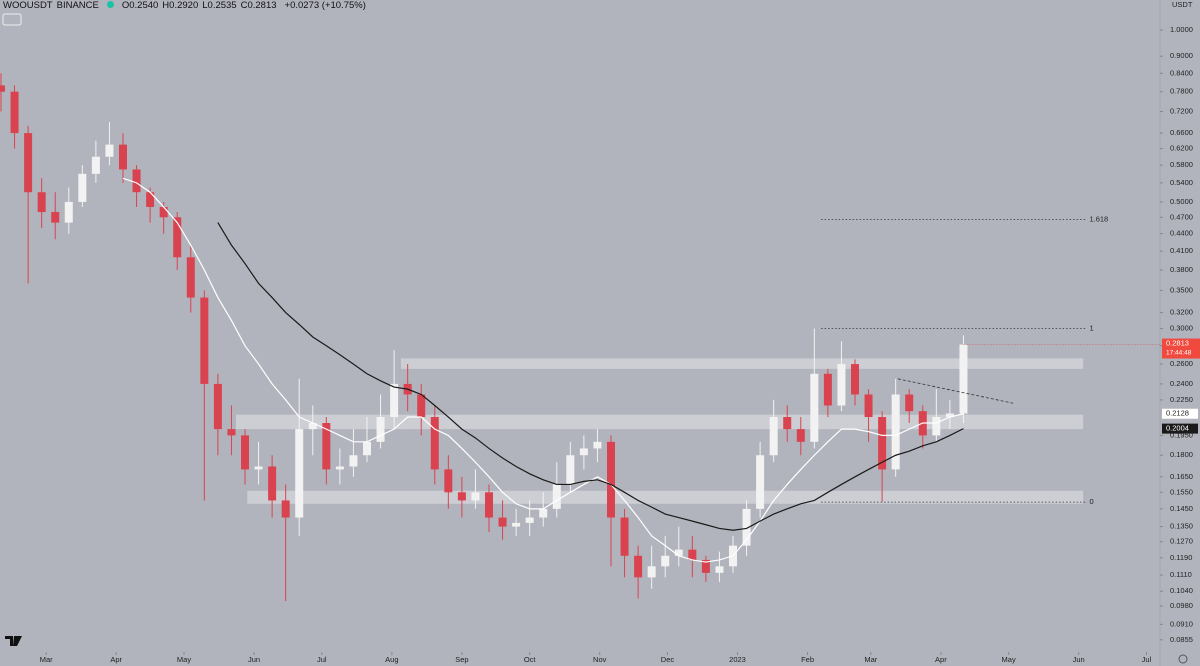 The width and height of the screenshot is (1200, 666). Describe the element at coordinates (391, 659) in the screenshot. I see `x-tick-label: Aug` at that location.